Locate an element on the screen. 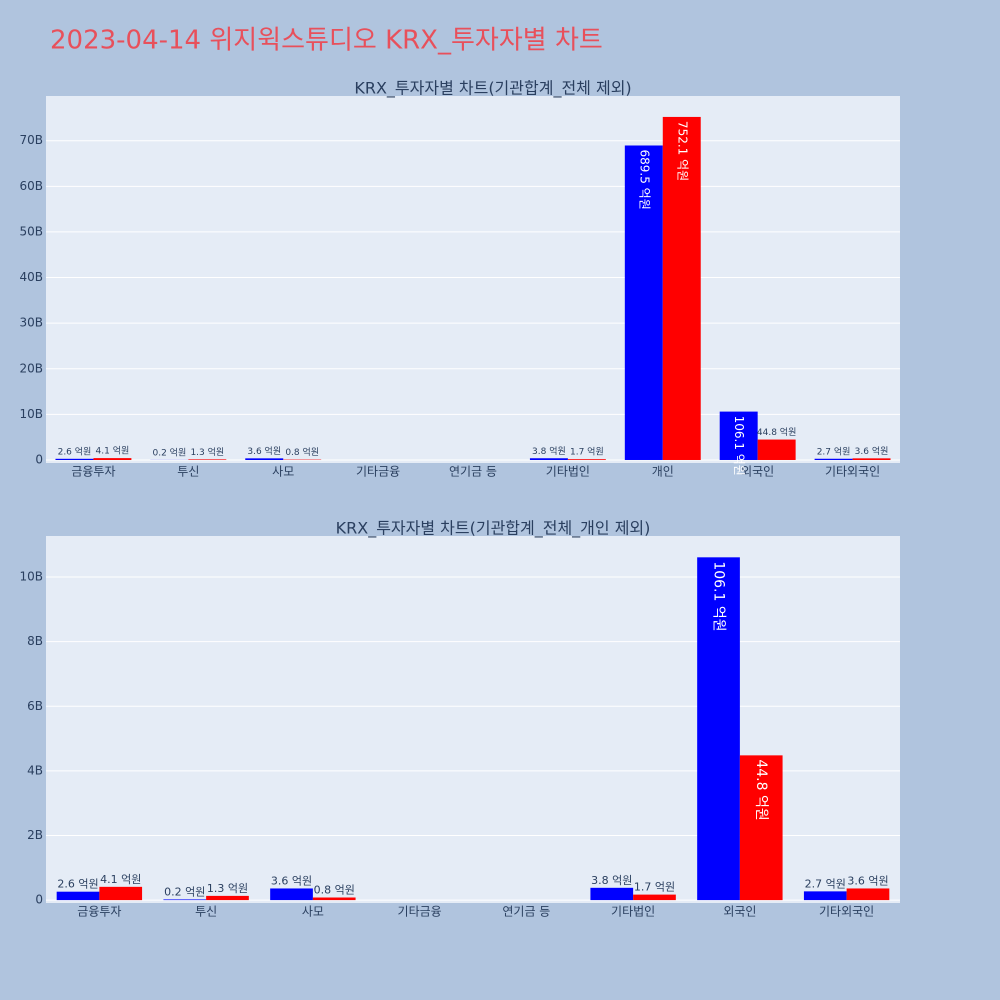  y-tick-label: 30B is located at coordinates (31, 323).